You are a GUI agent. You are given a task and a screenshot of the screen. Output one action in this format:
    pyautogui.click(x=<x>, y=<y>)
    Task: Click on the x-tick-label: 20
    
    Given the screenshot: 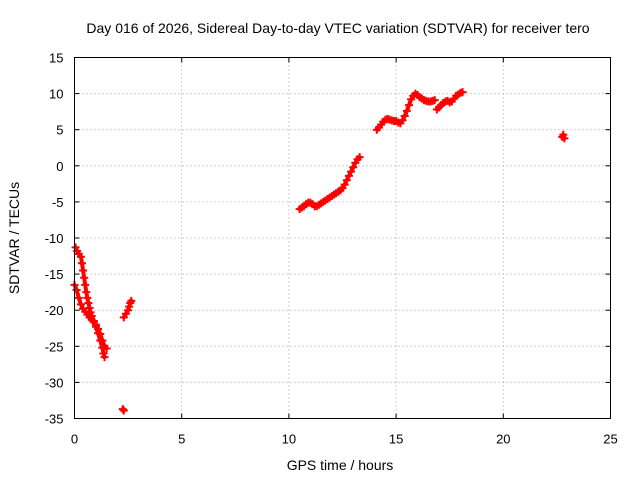 What is the action you would take?
    pyautogui.click(x=503, y=439)
    